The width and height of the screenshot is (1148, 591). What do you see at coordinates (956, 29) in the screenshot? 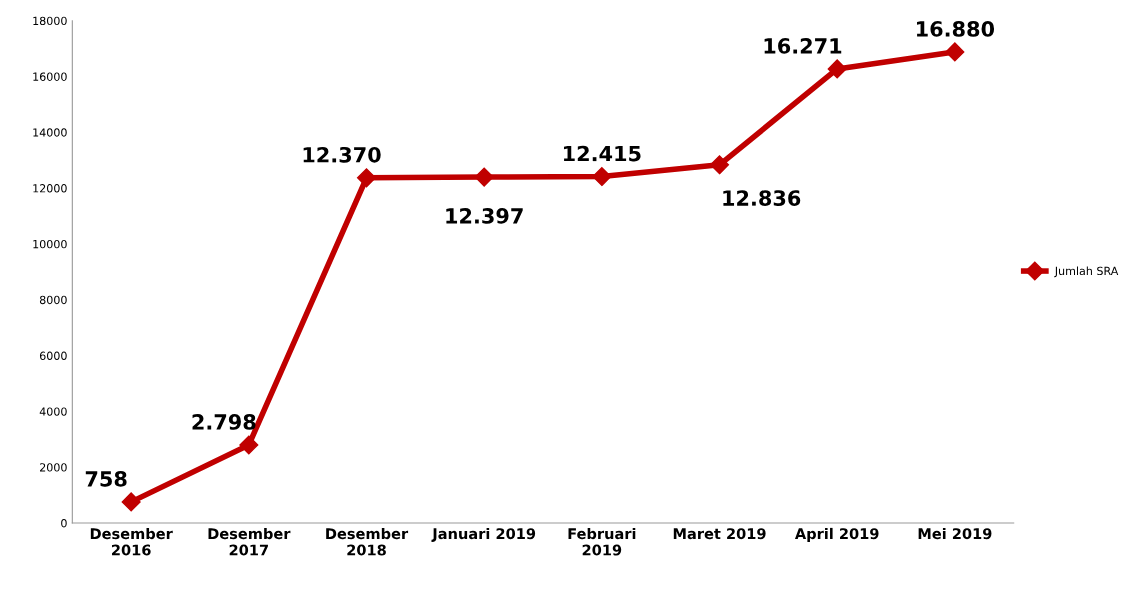
I see `text: 16.880` at bounding box center [956, 29].